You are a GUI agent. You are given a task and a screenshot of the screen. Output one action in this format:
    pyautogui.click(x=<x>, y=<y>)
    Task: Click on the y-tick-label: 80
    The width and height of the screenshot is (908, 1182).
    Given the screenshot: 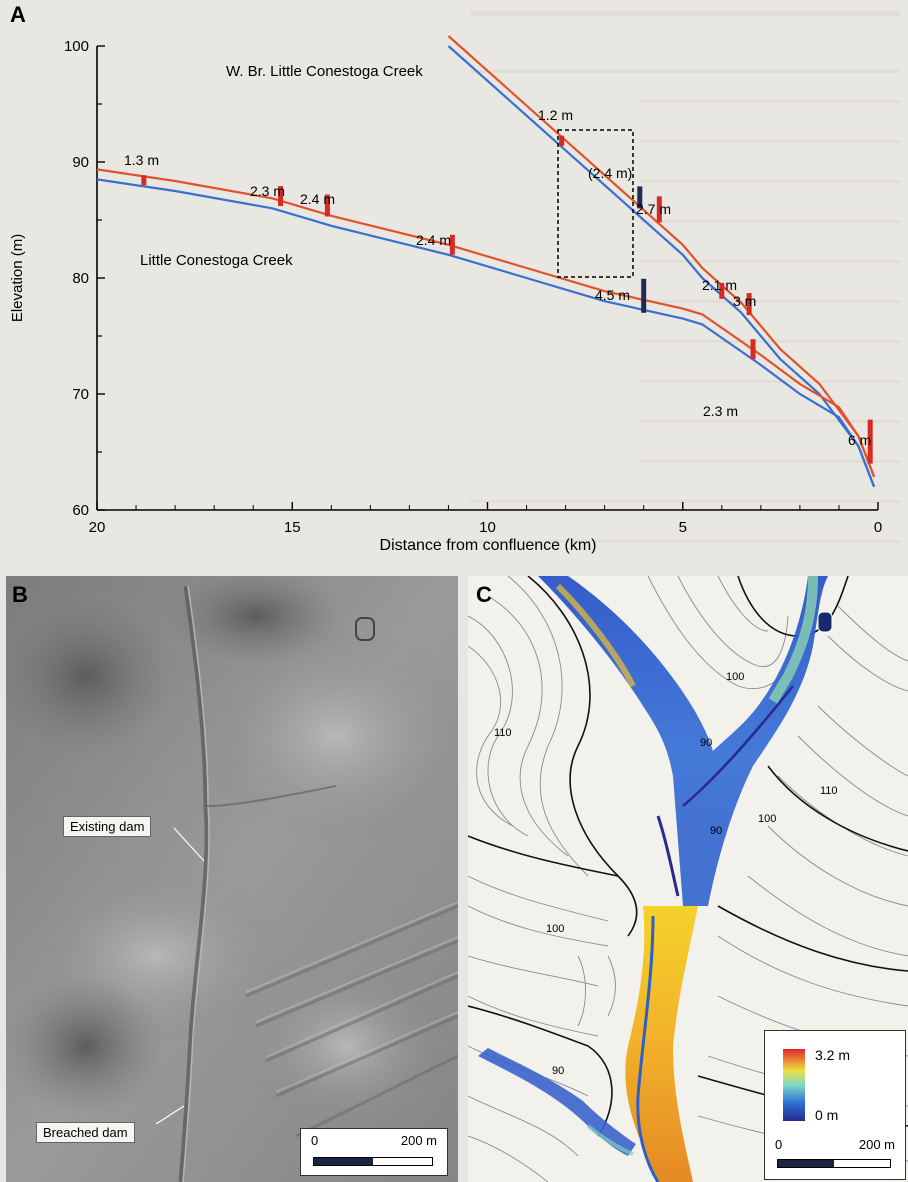 What is the action you would take?
    pyautogui.click(x=80, y=278)
    